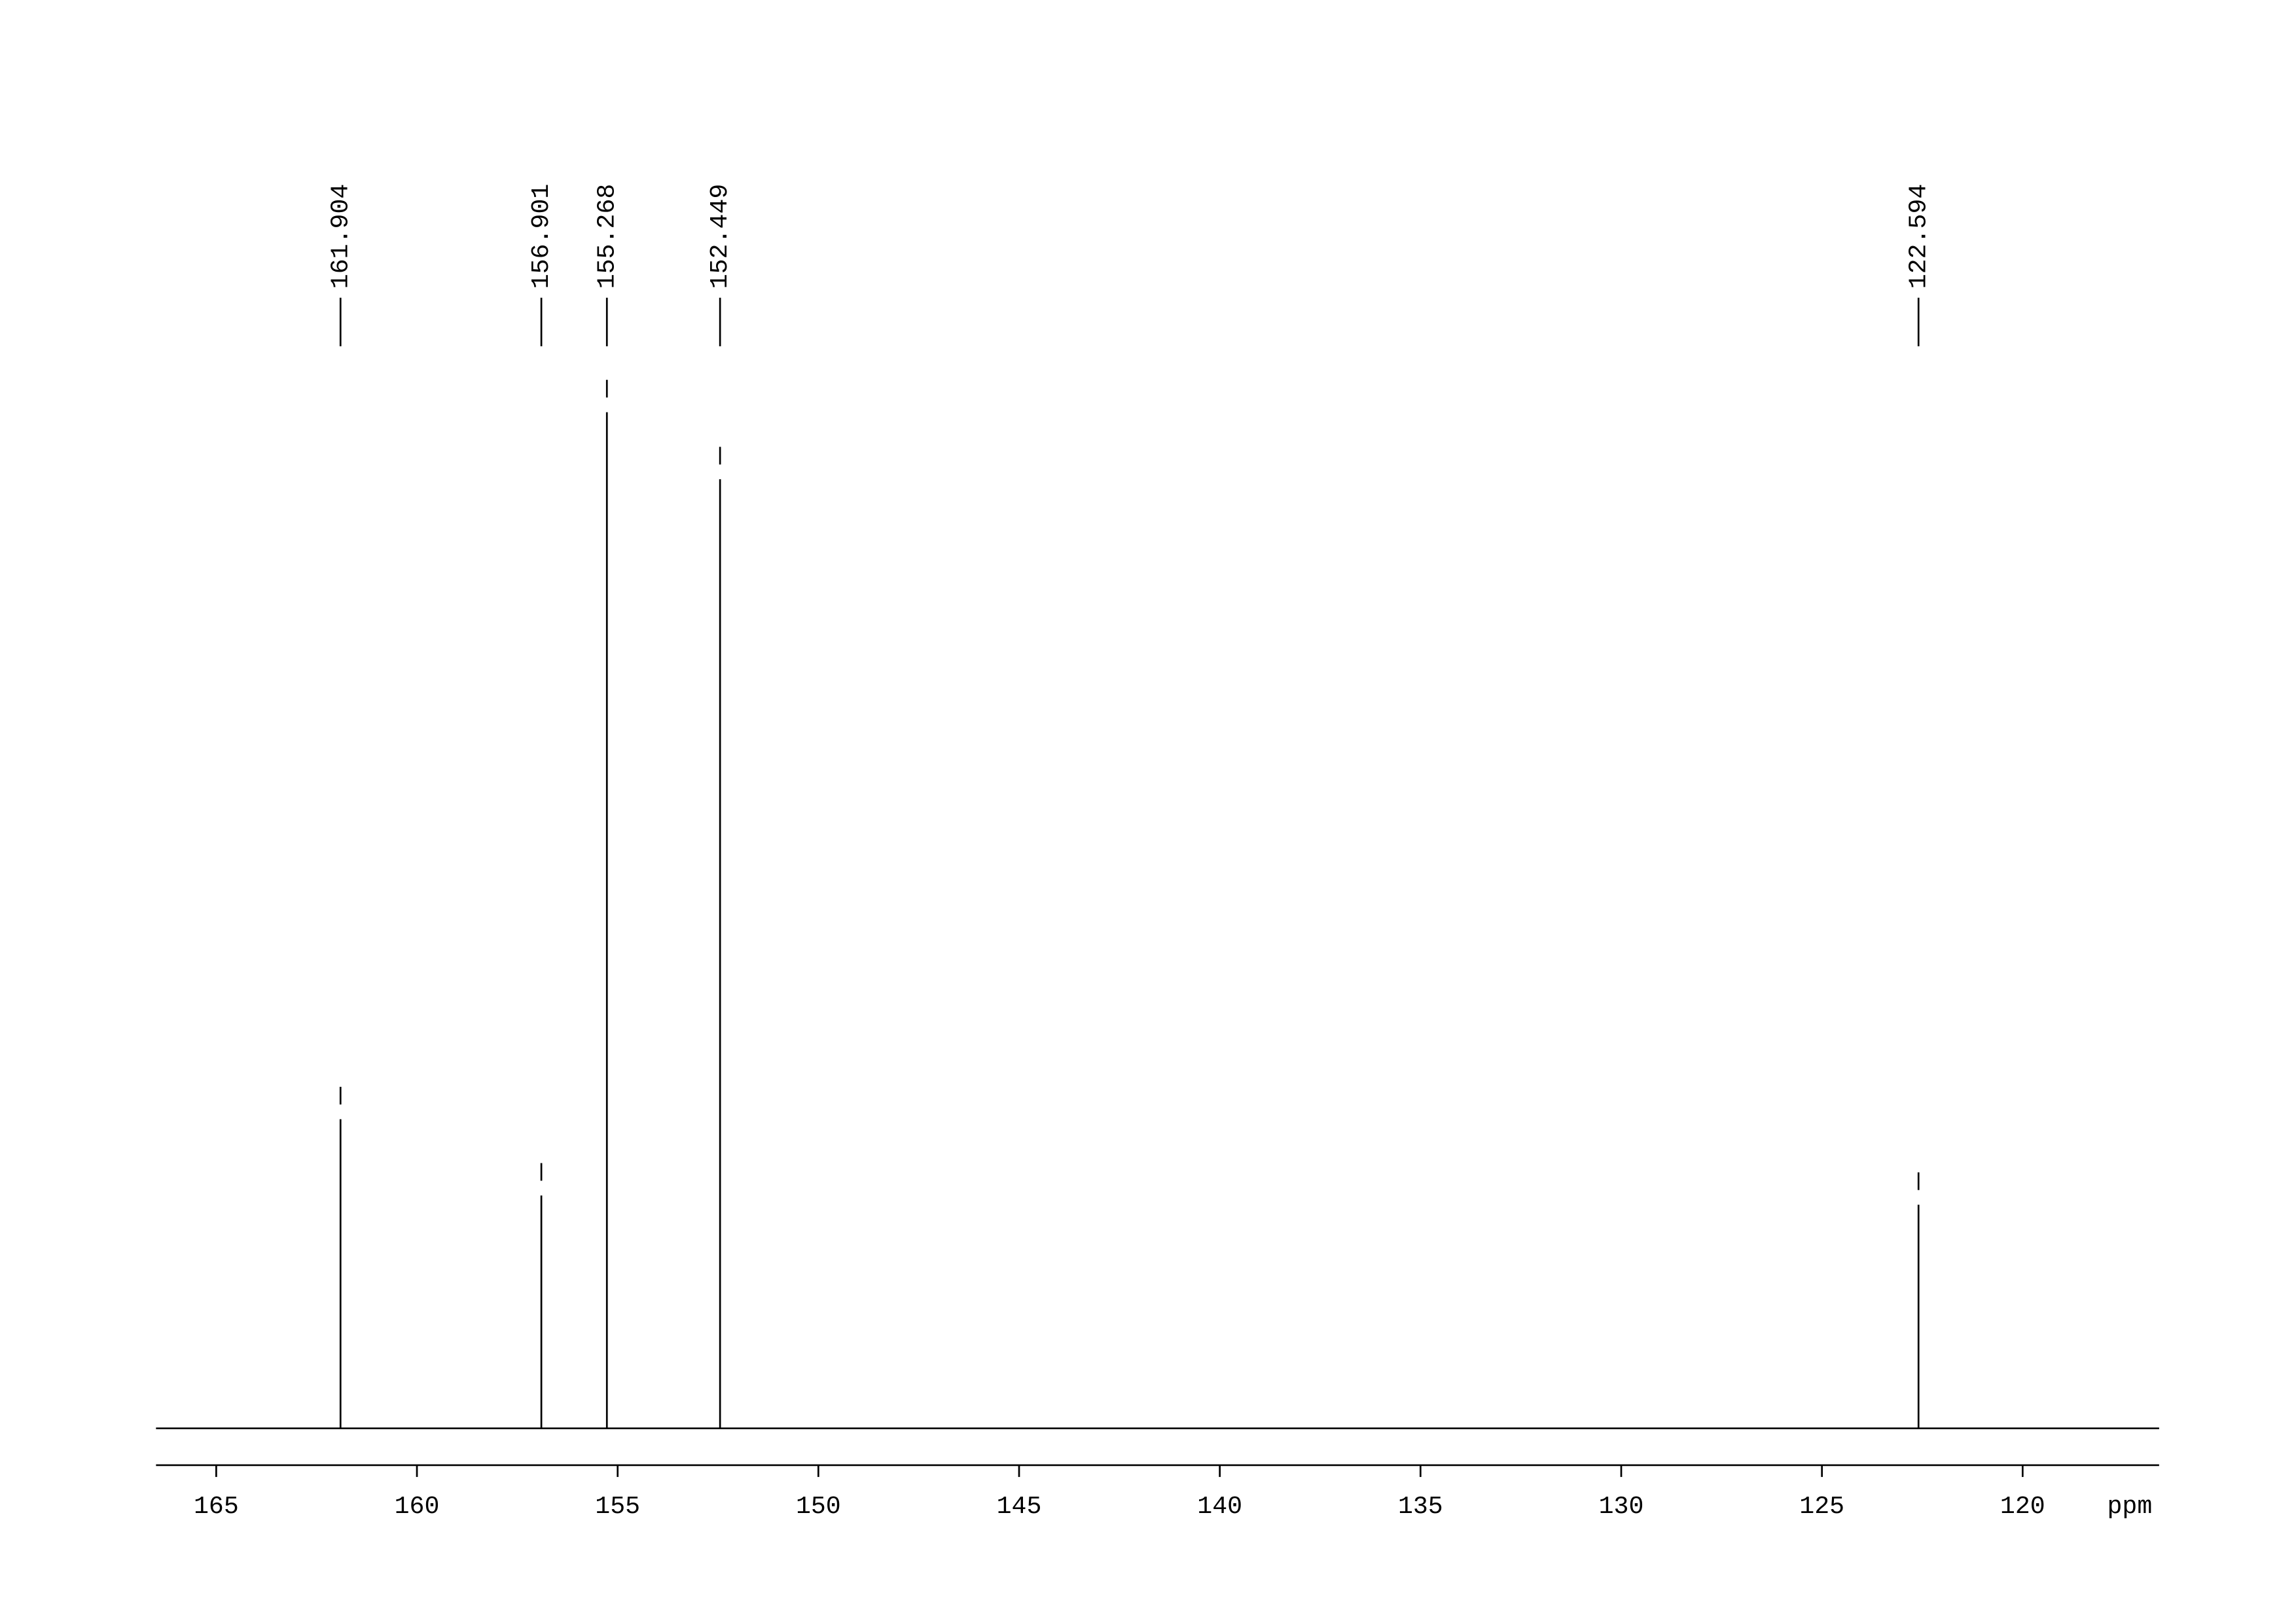  What do you see at coordinates (2022, 1507) in the screenshot?
I see `x-tick-label: 120` at bounding box center [2022, 1507].